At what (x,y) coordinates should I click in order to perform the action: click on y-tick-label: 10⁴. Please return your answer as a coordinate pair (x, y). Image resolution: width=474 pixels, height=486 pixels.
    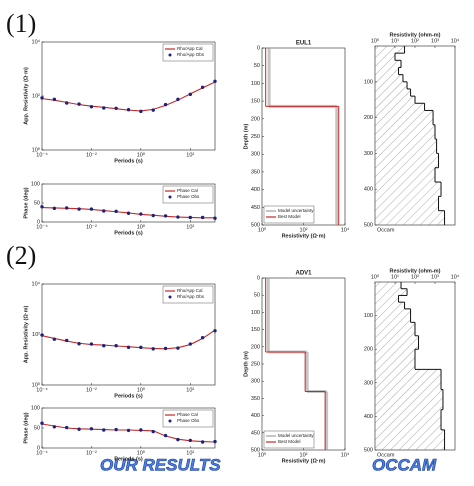
    Looking at the image, I should click on (36, 283).